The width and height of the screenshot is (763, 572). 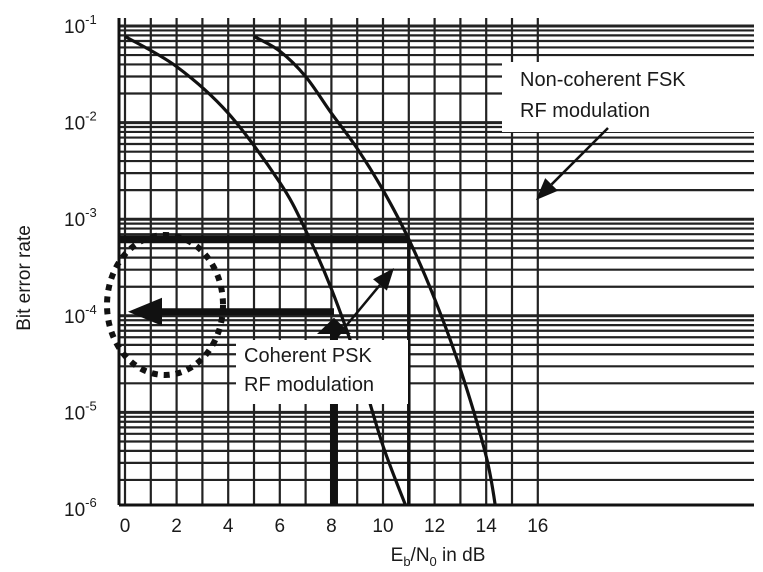 I want to click on annotation-arrows, so click(x=472, y=233).